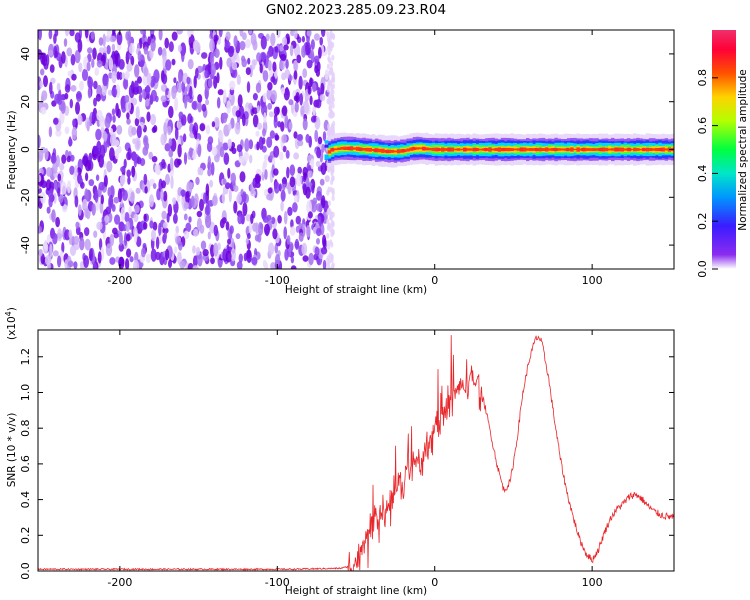  I want to click on y-tick-label: -40, so click(25, 245).